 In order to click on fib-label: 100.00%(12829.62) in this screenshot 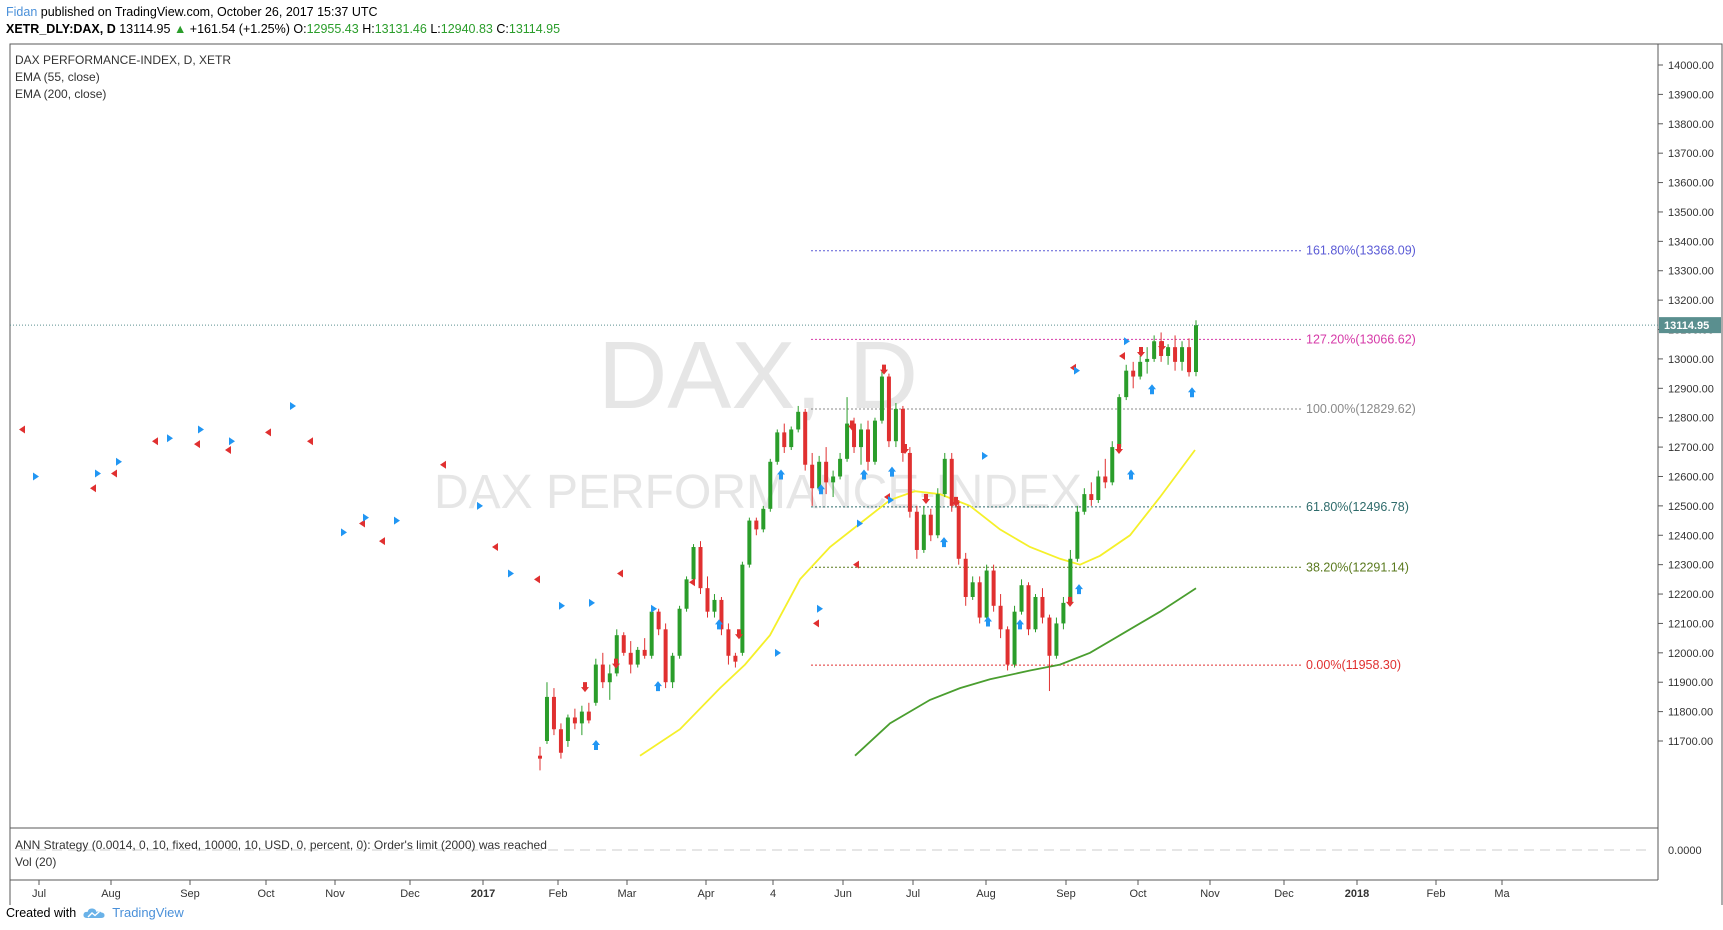, I will do `click(1361, 409)`.